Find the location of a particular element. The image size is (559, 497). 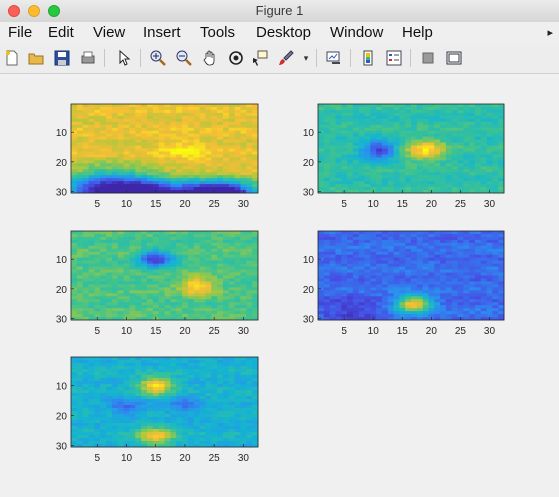

link-plot-icon is located at coordinates (334, 58).